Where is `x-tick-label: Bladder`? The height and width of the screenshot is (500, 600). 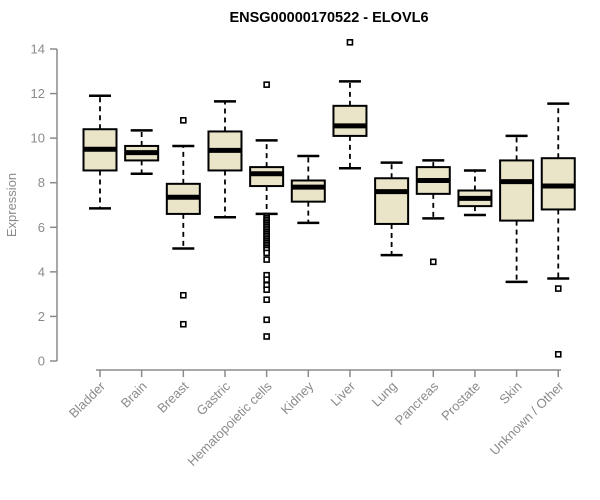
x-tick-label: Bladder is located at coordinates (87, 399).